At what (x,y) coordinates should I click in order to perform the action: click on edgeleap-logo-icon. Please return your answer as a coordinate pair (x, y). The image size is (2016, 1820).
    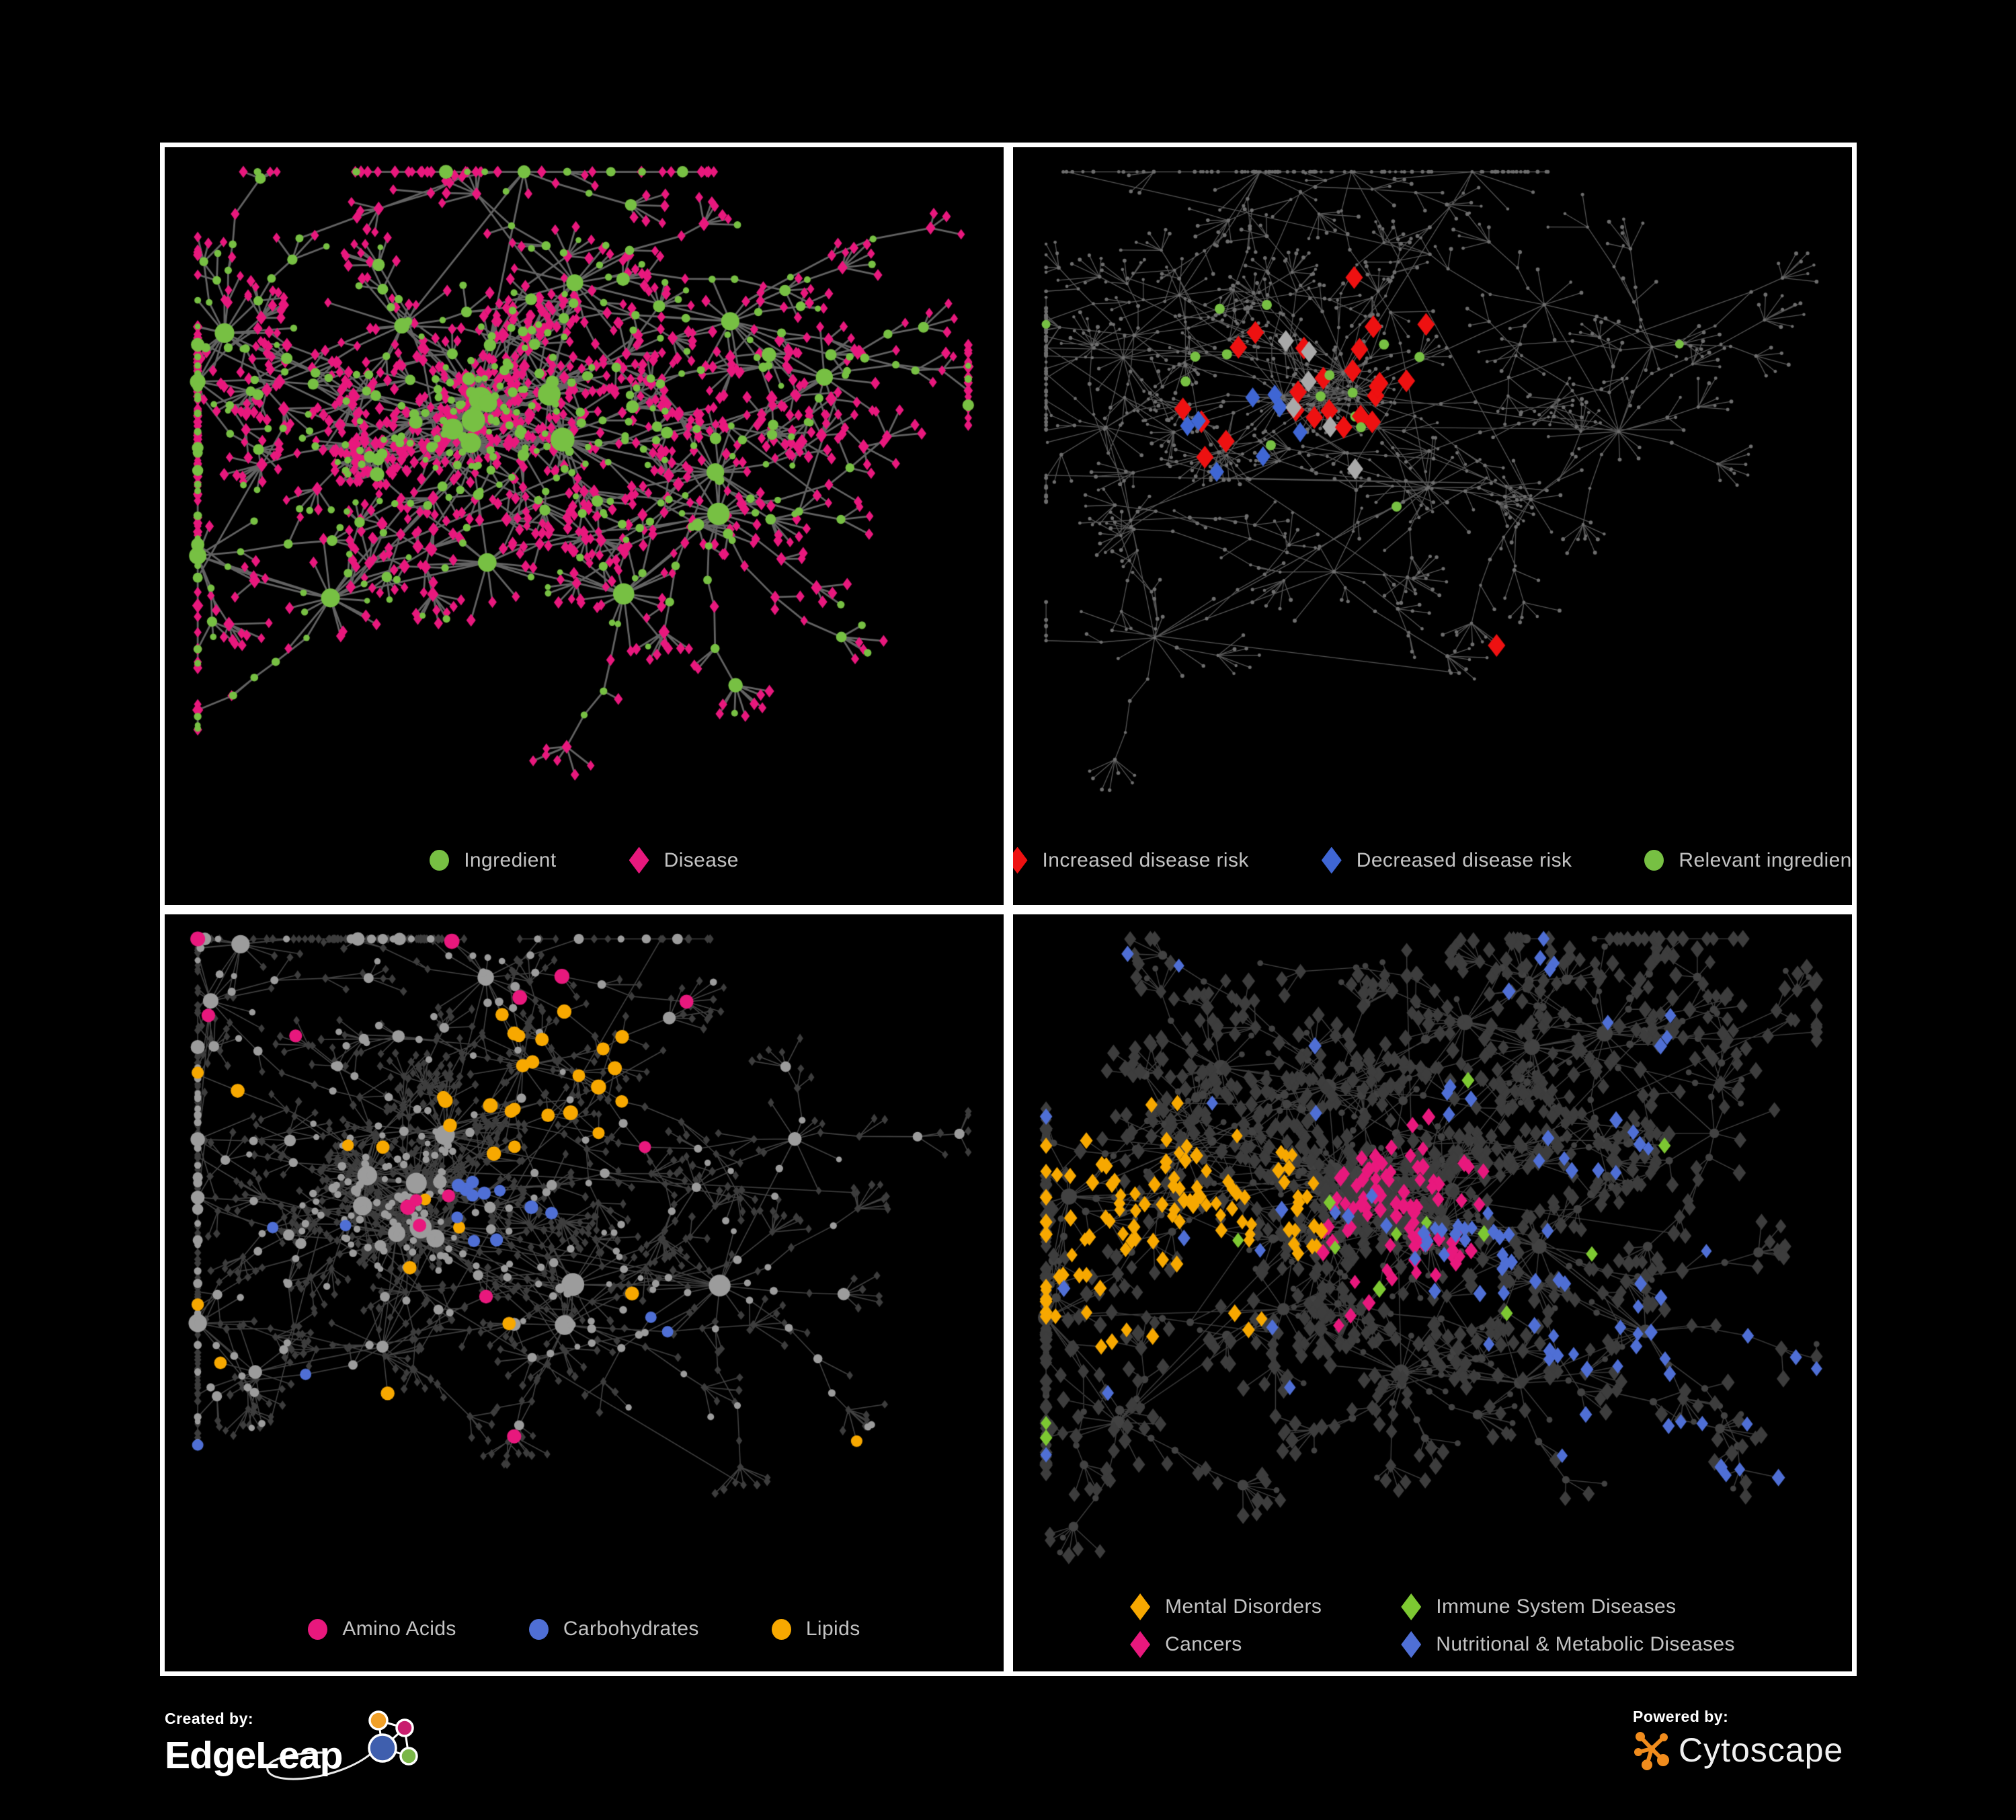
    Looking at the image, I should click on (342, 1745).